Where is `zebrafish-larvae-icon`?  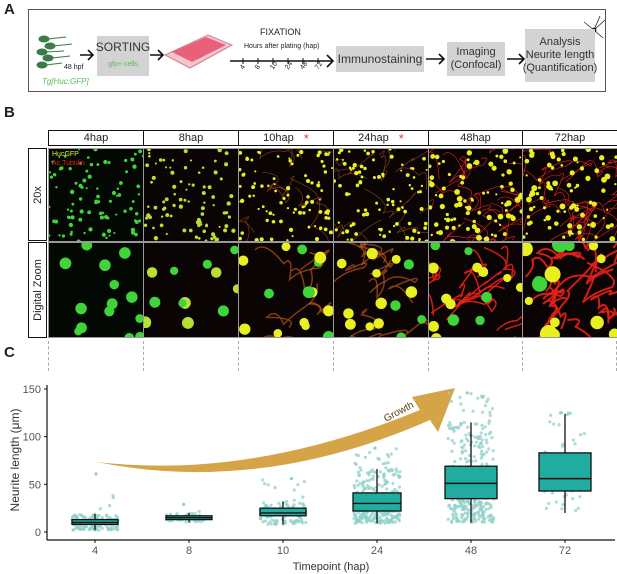
zebrafish-larvae-icon is located at coordinates (54, 52).